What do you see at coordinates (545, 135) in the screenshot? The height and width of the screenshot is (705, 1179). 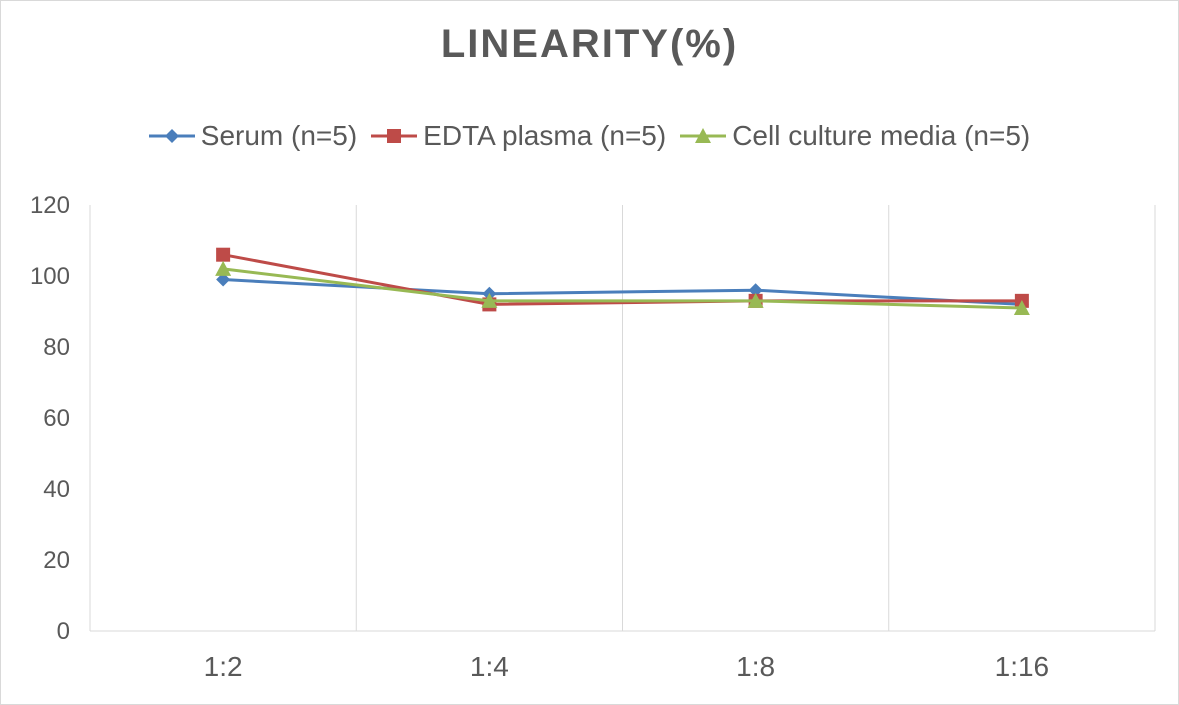 I see `legend-label-edta-plasma: EDTA plasma (n=5)` at bounding box center [545, 135].